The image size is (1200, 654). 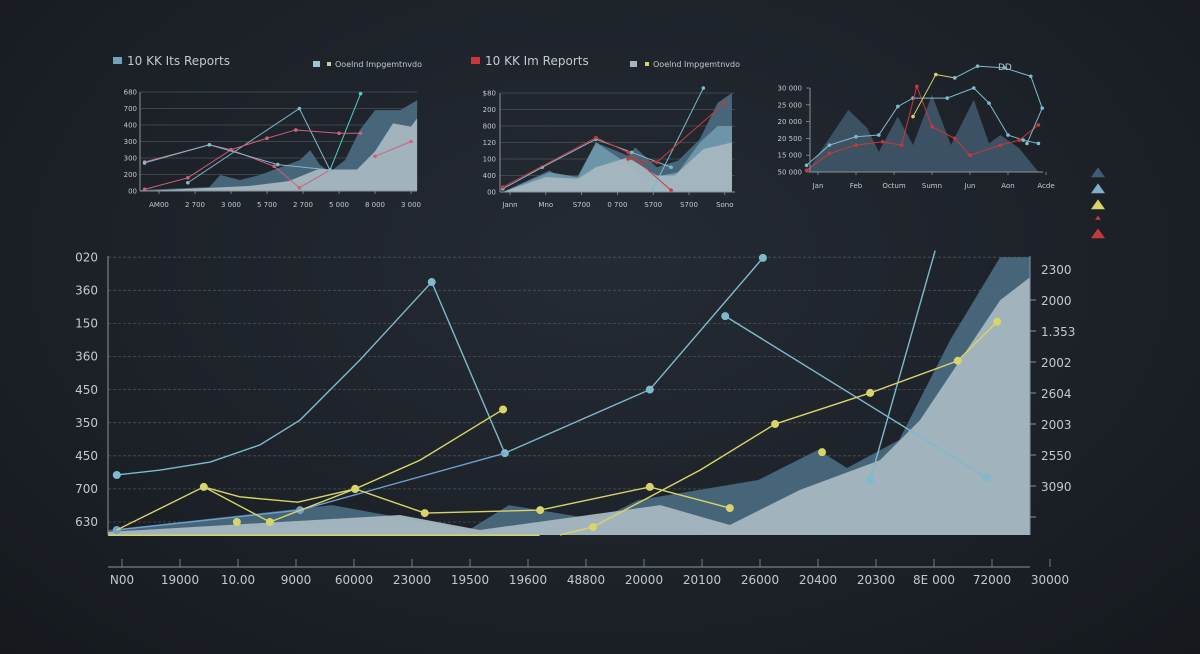 I want to click on y-tick-label: 20 000, so click(x=790, y=122).